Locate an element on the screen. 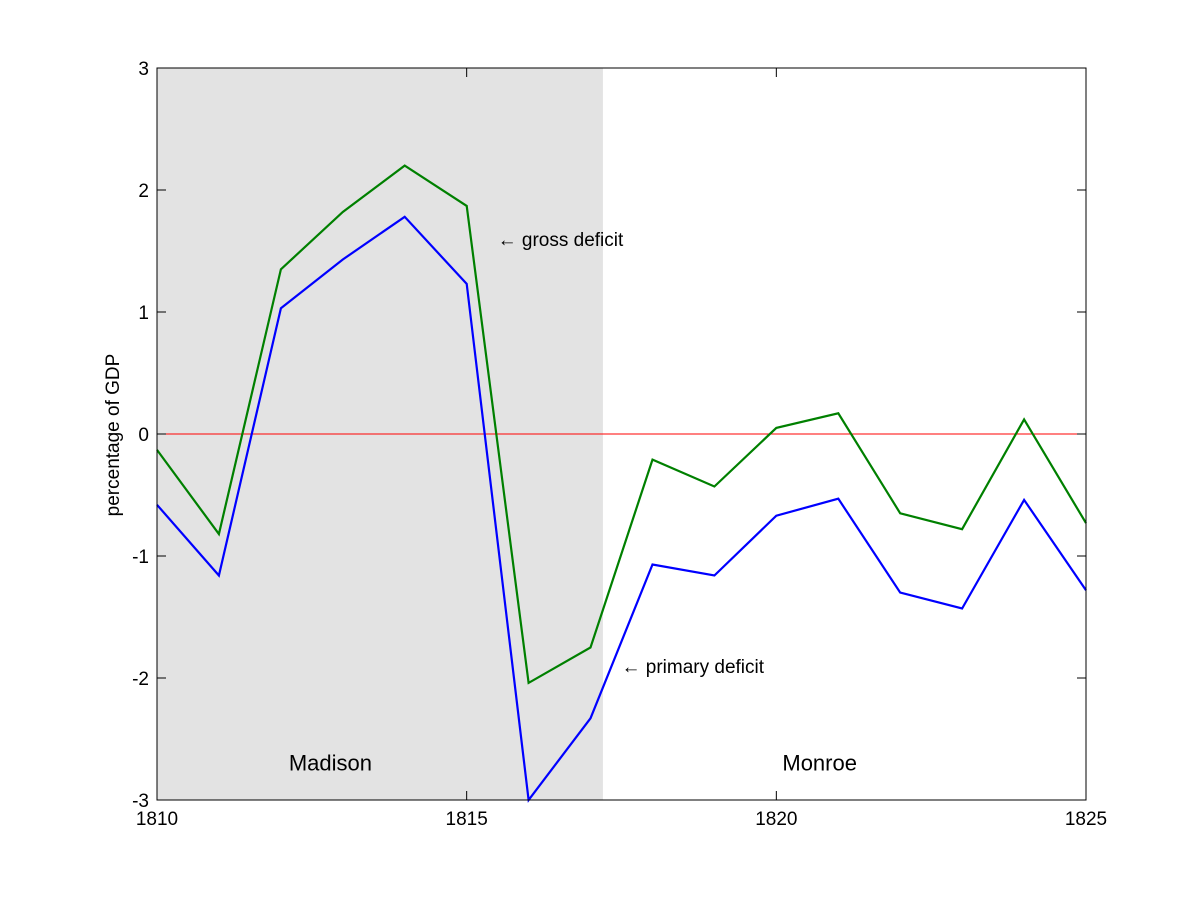 Image resolution: width=1200 pixels, height=900 pixels. region-label-3: Monroe is located at coordinates (819, 762).